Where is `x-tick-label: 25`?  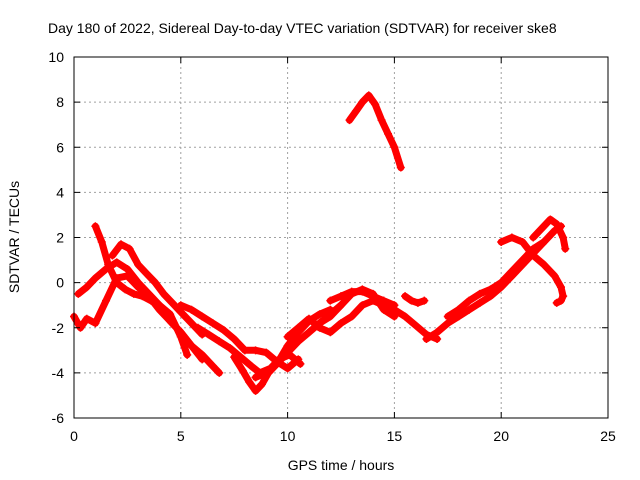 x-tick-label: 25 is located at coordinates (608, 436).